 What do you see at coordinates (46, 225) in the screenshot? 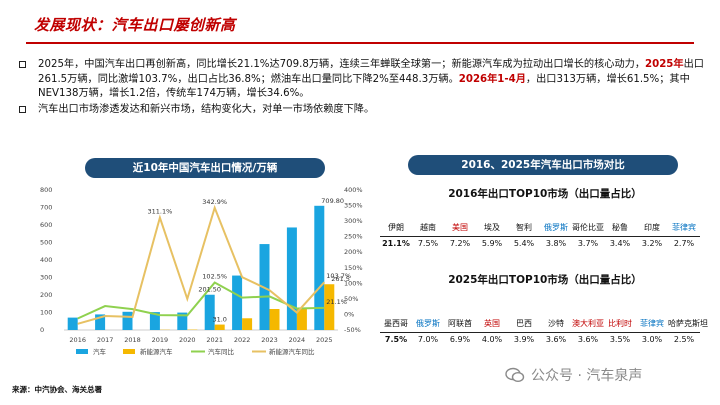
I see `y-left-tick-label: 600` at bounding box center [46, 225].